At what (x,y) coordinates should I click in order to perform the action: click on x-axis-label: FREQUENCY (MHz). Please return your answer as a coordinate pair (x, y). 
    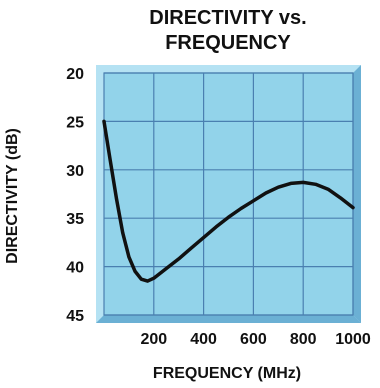
    Looking at the image, I should click on (227, 373).